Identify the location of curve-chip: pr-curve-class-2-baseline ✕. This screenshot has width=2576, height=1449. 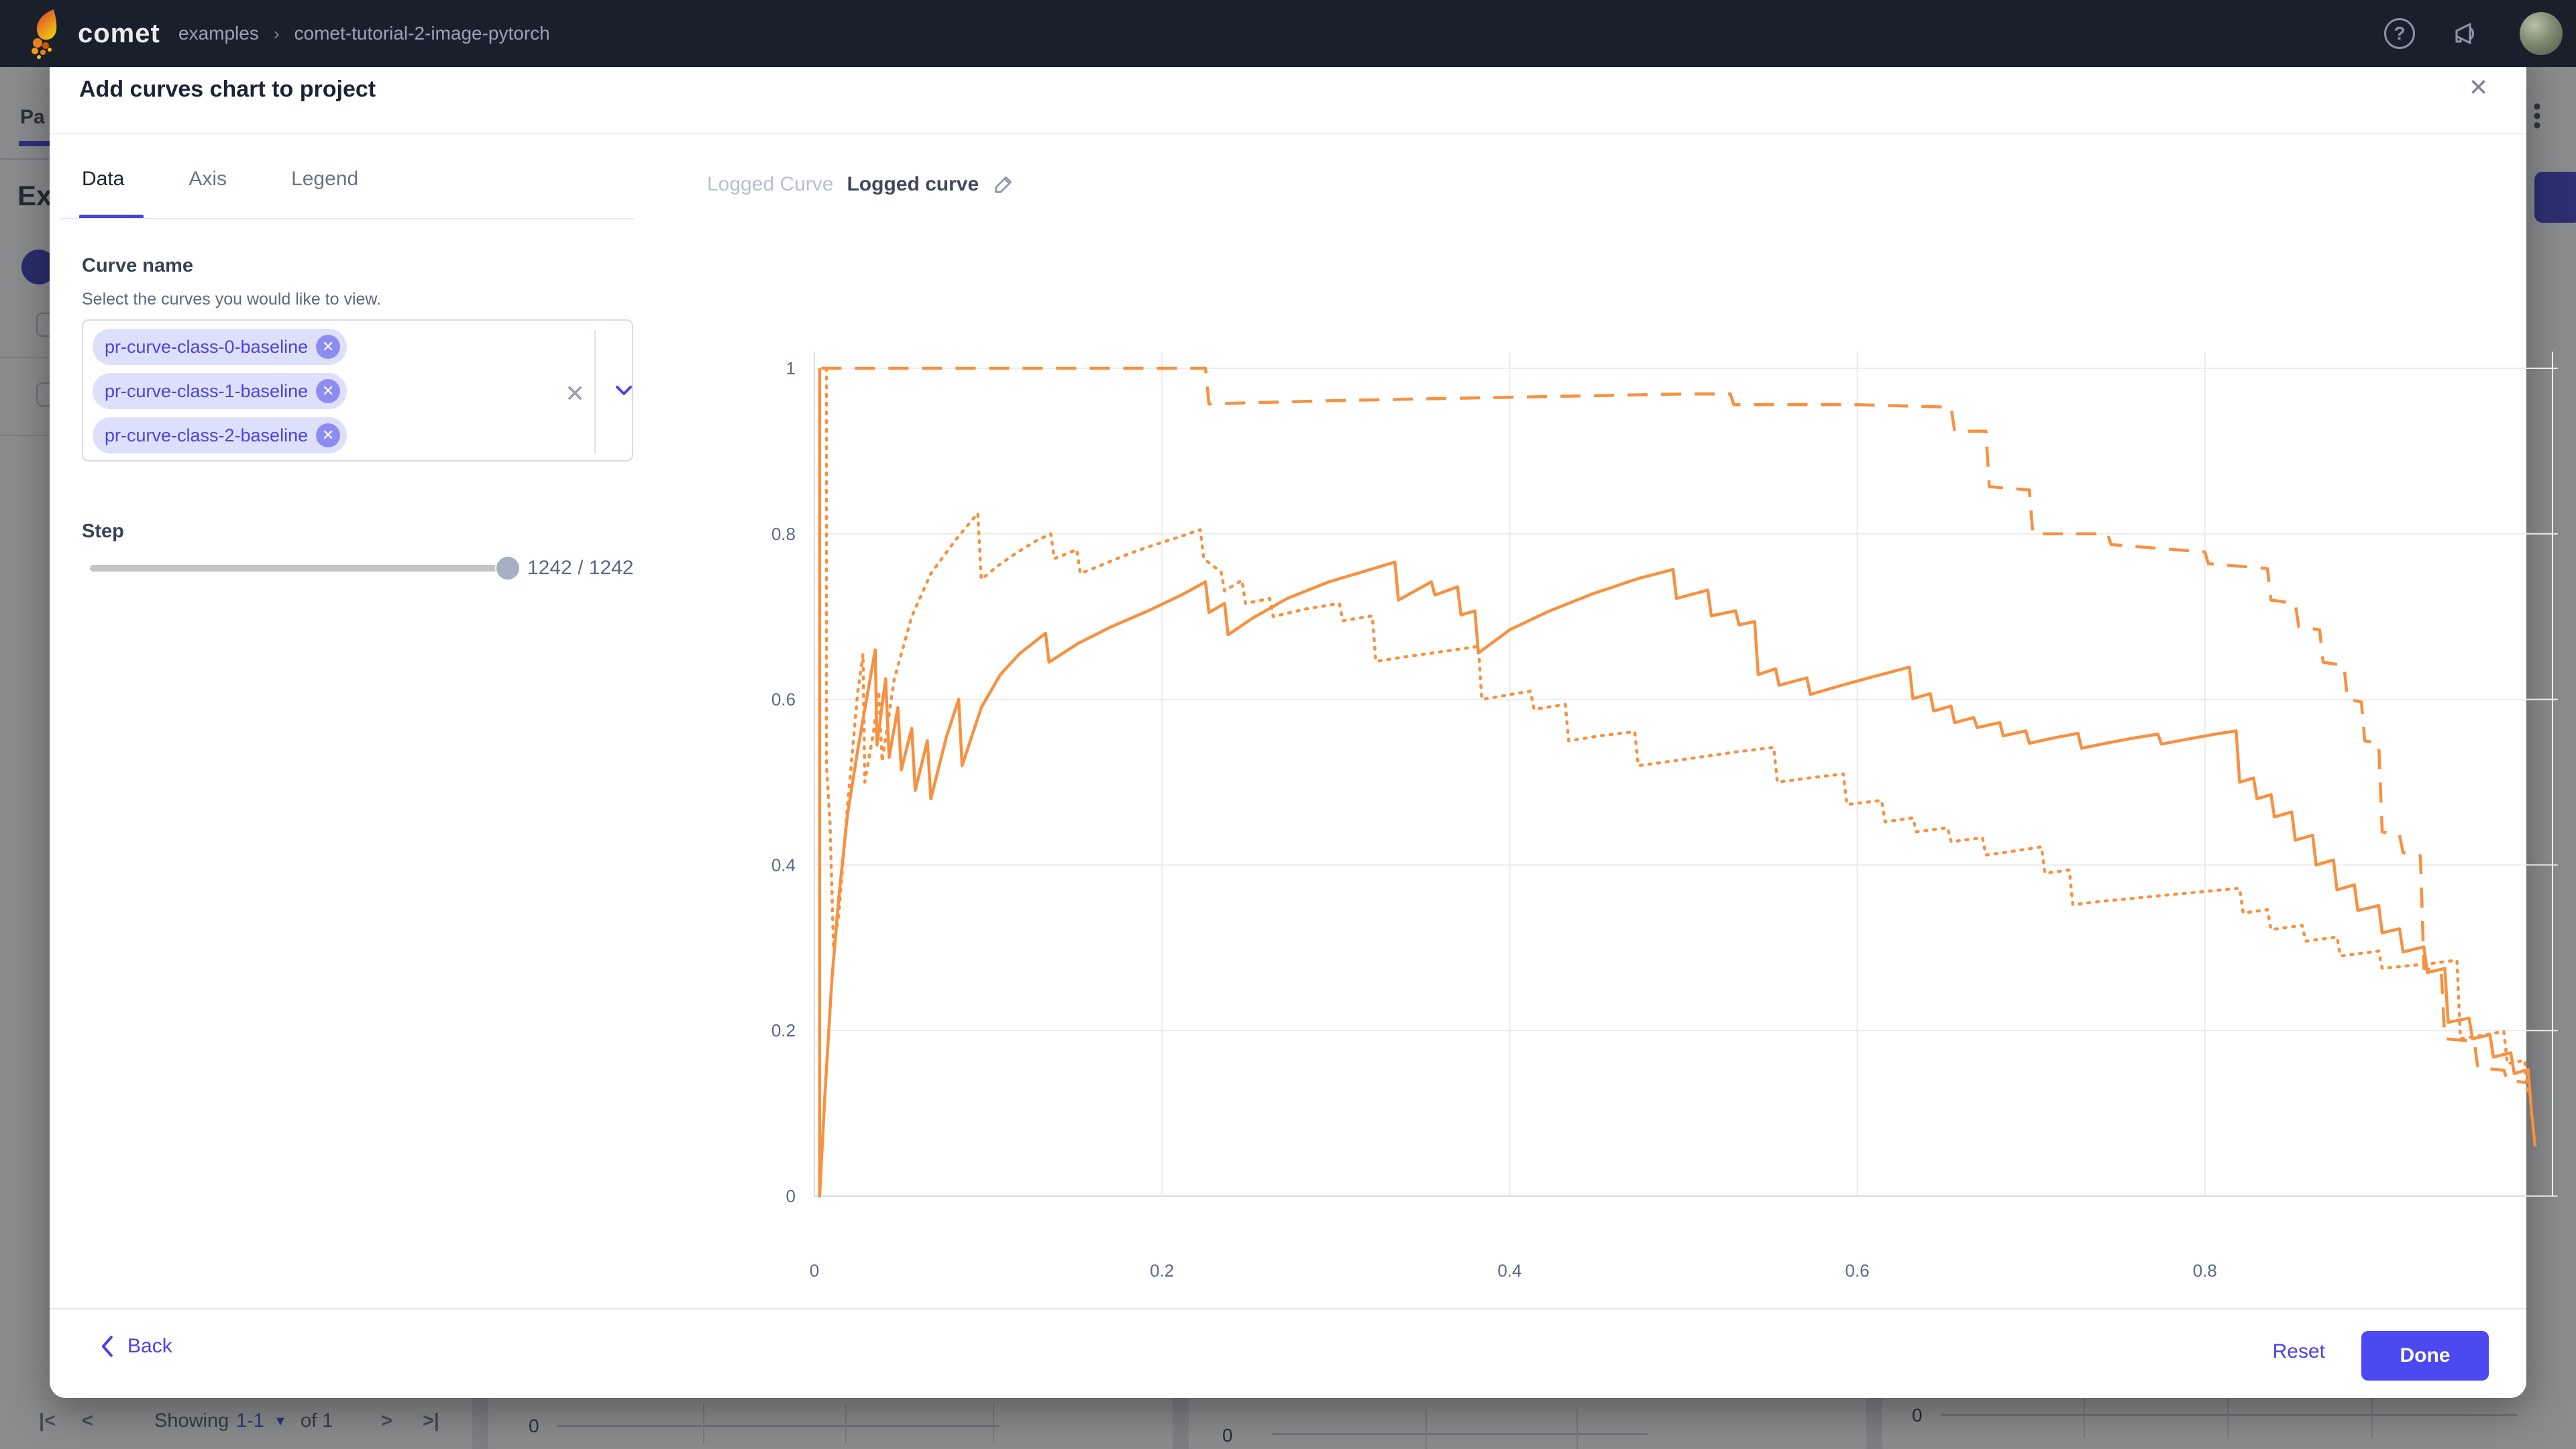
(220, 435).